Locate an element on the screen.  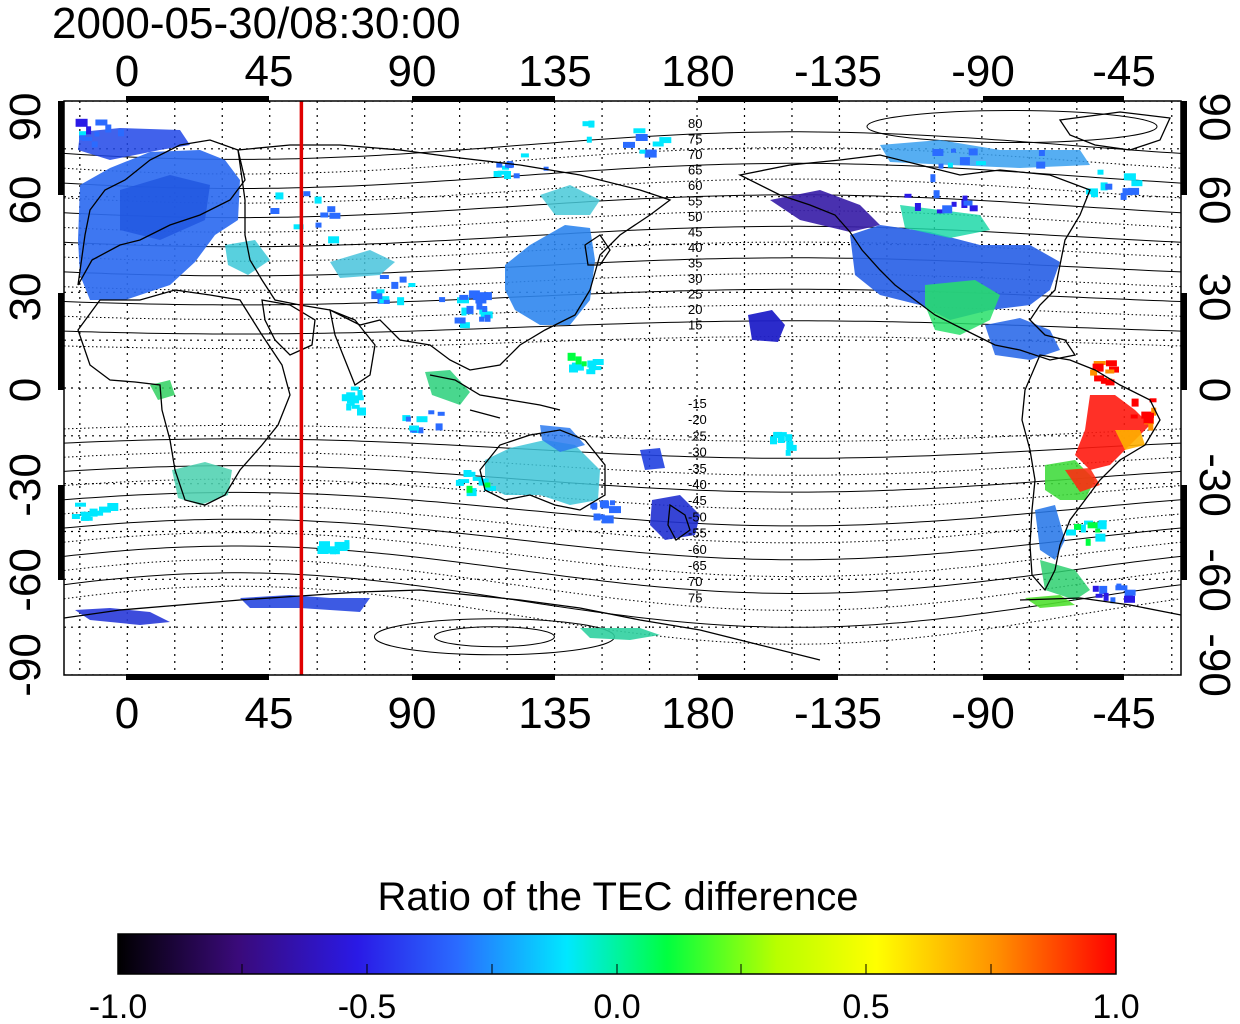
bottom-lon-tick: 45 is located at coordinates (269, 713).